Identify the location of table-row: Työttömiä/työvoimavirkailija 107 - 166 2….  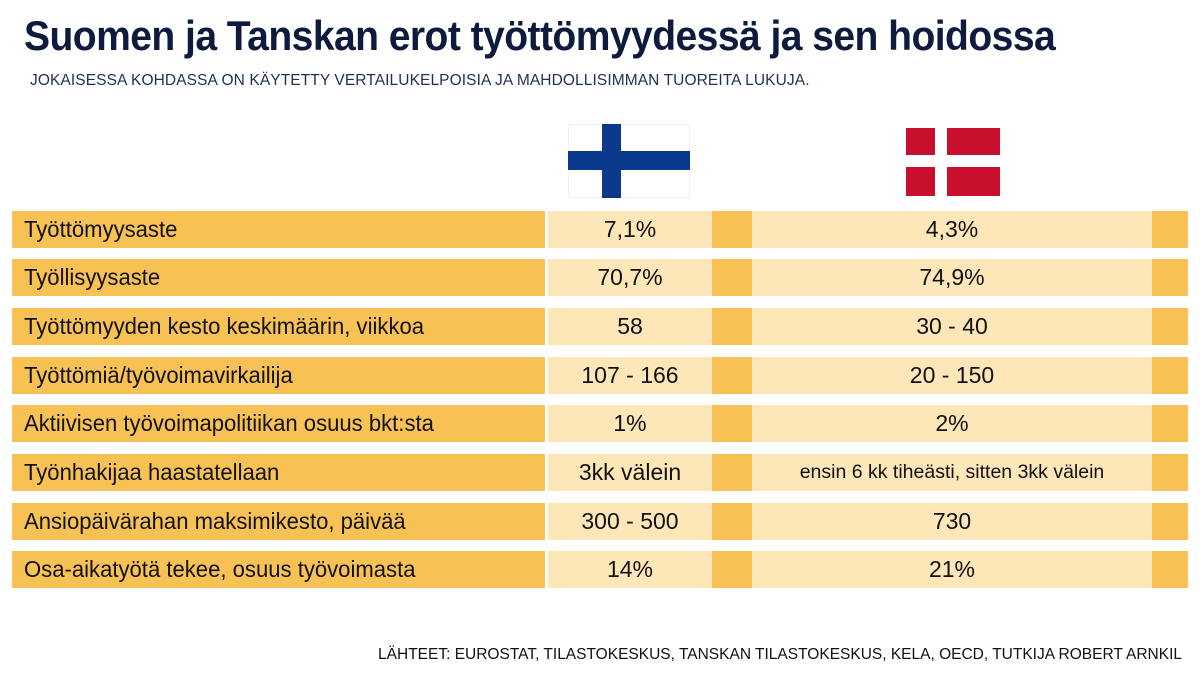
(600, 375).